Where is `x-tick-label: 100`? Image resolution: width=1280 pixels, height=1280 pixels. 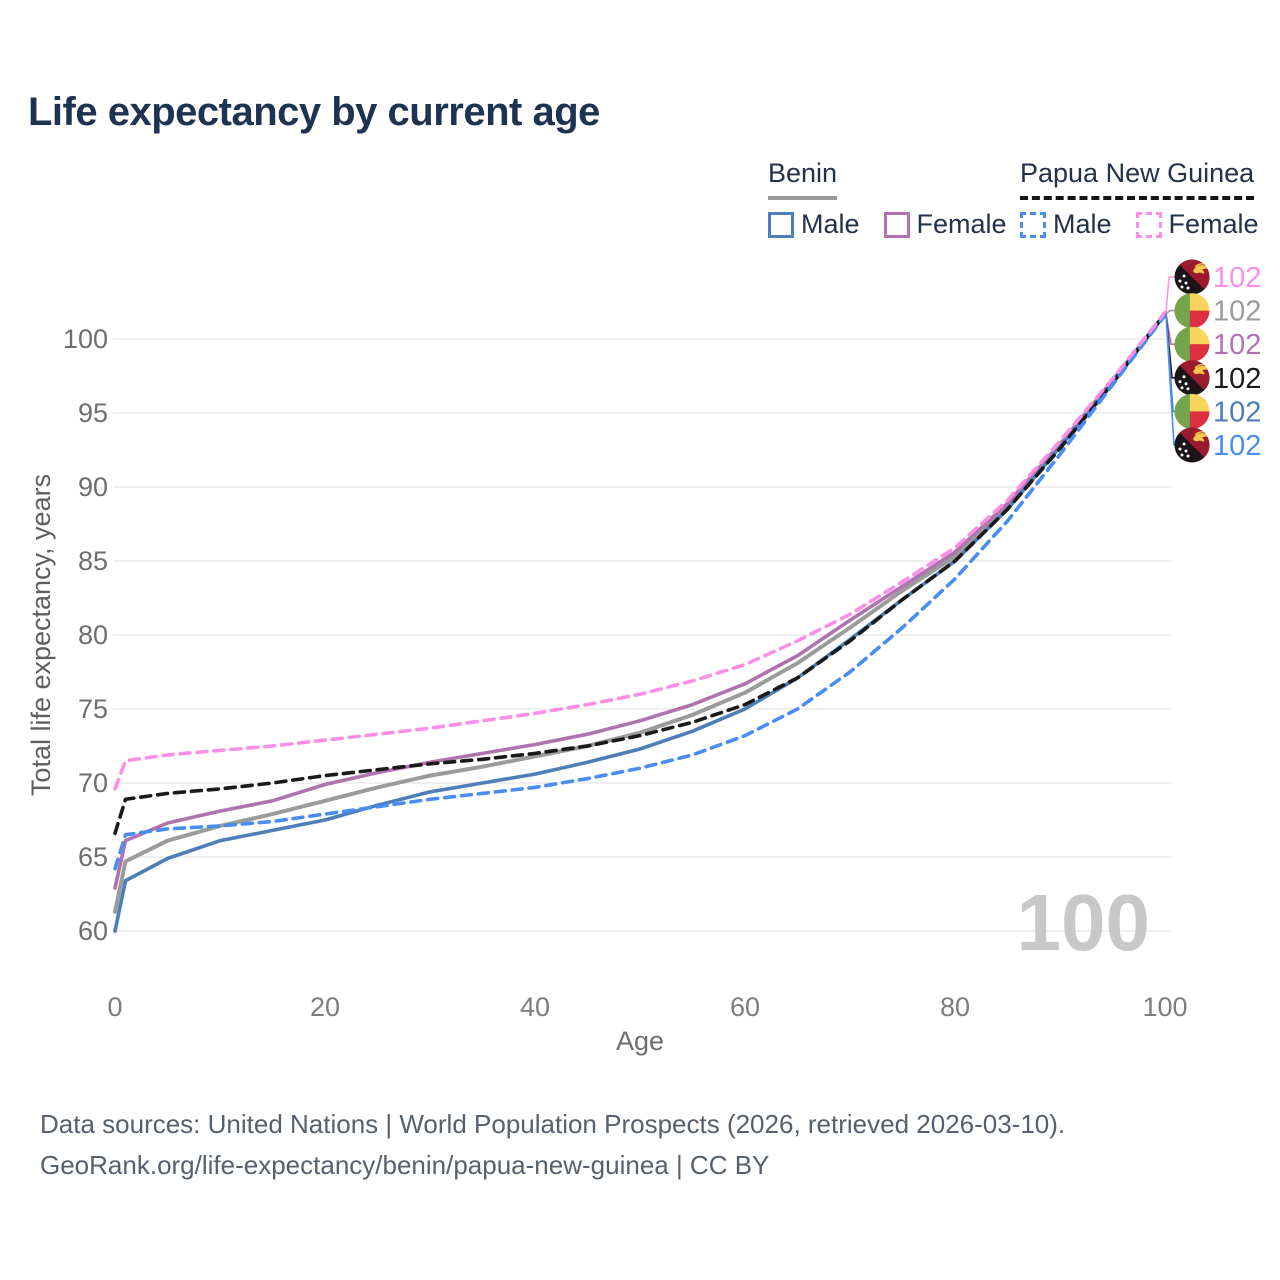 x-tick-label: 100 is located at coordinates (1164, 1007).